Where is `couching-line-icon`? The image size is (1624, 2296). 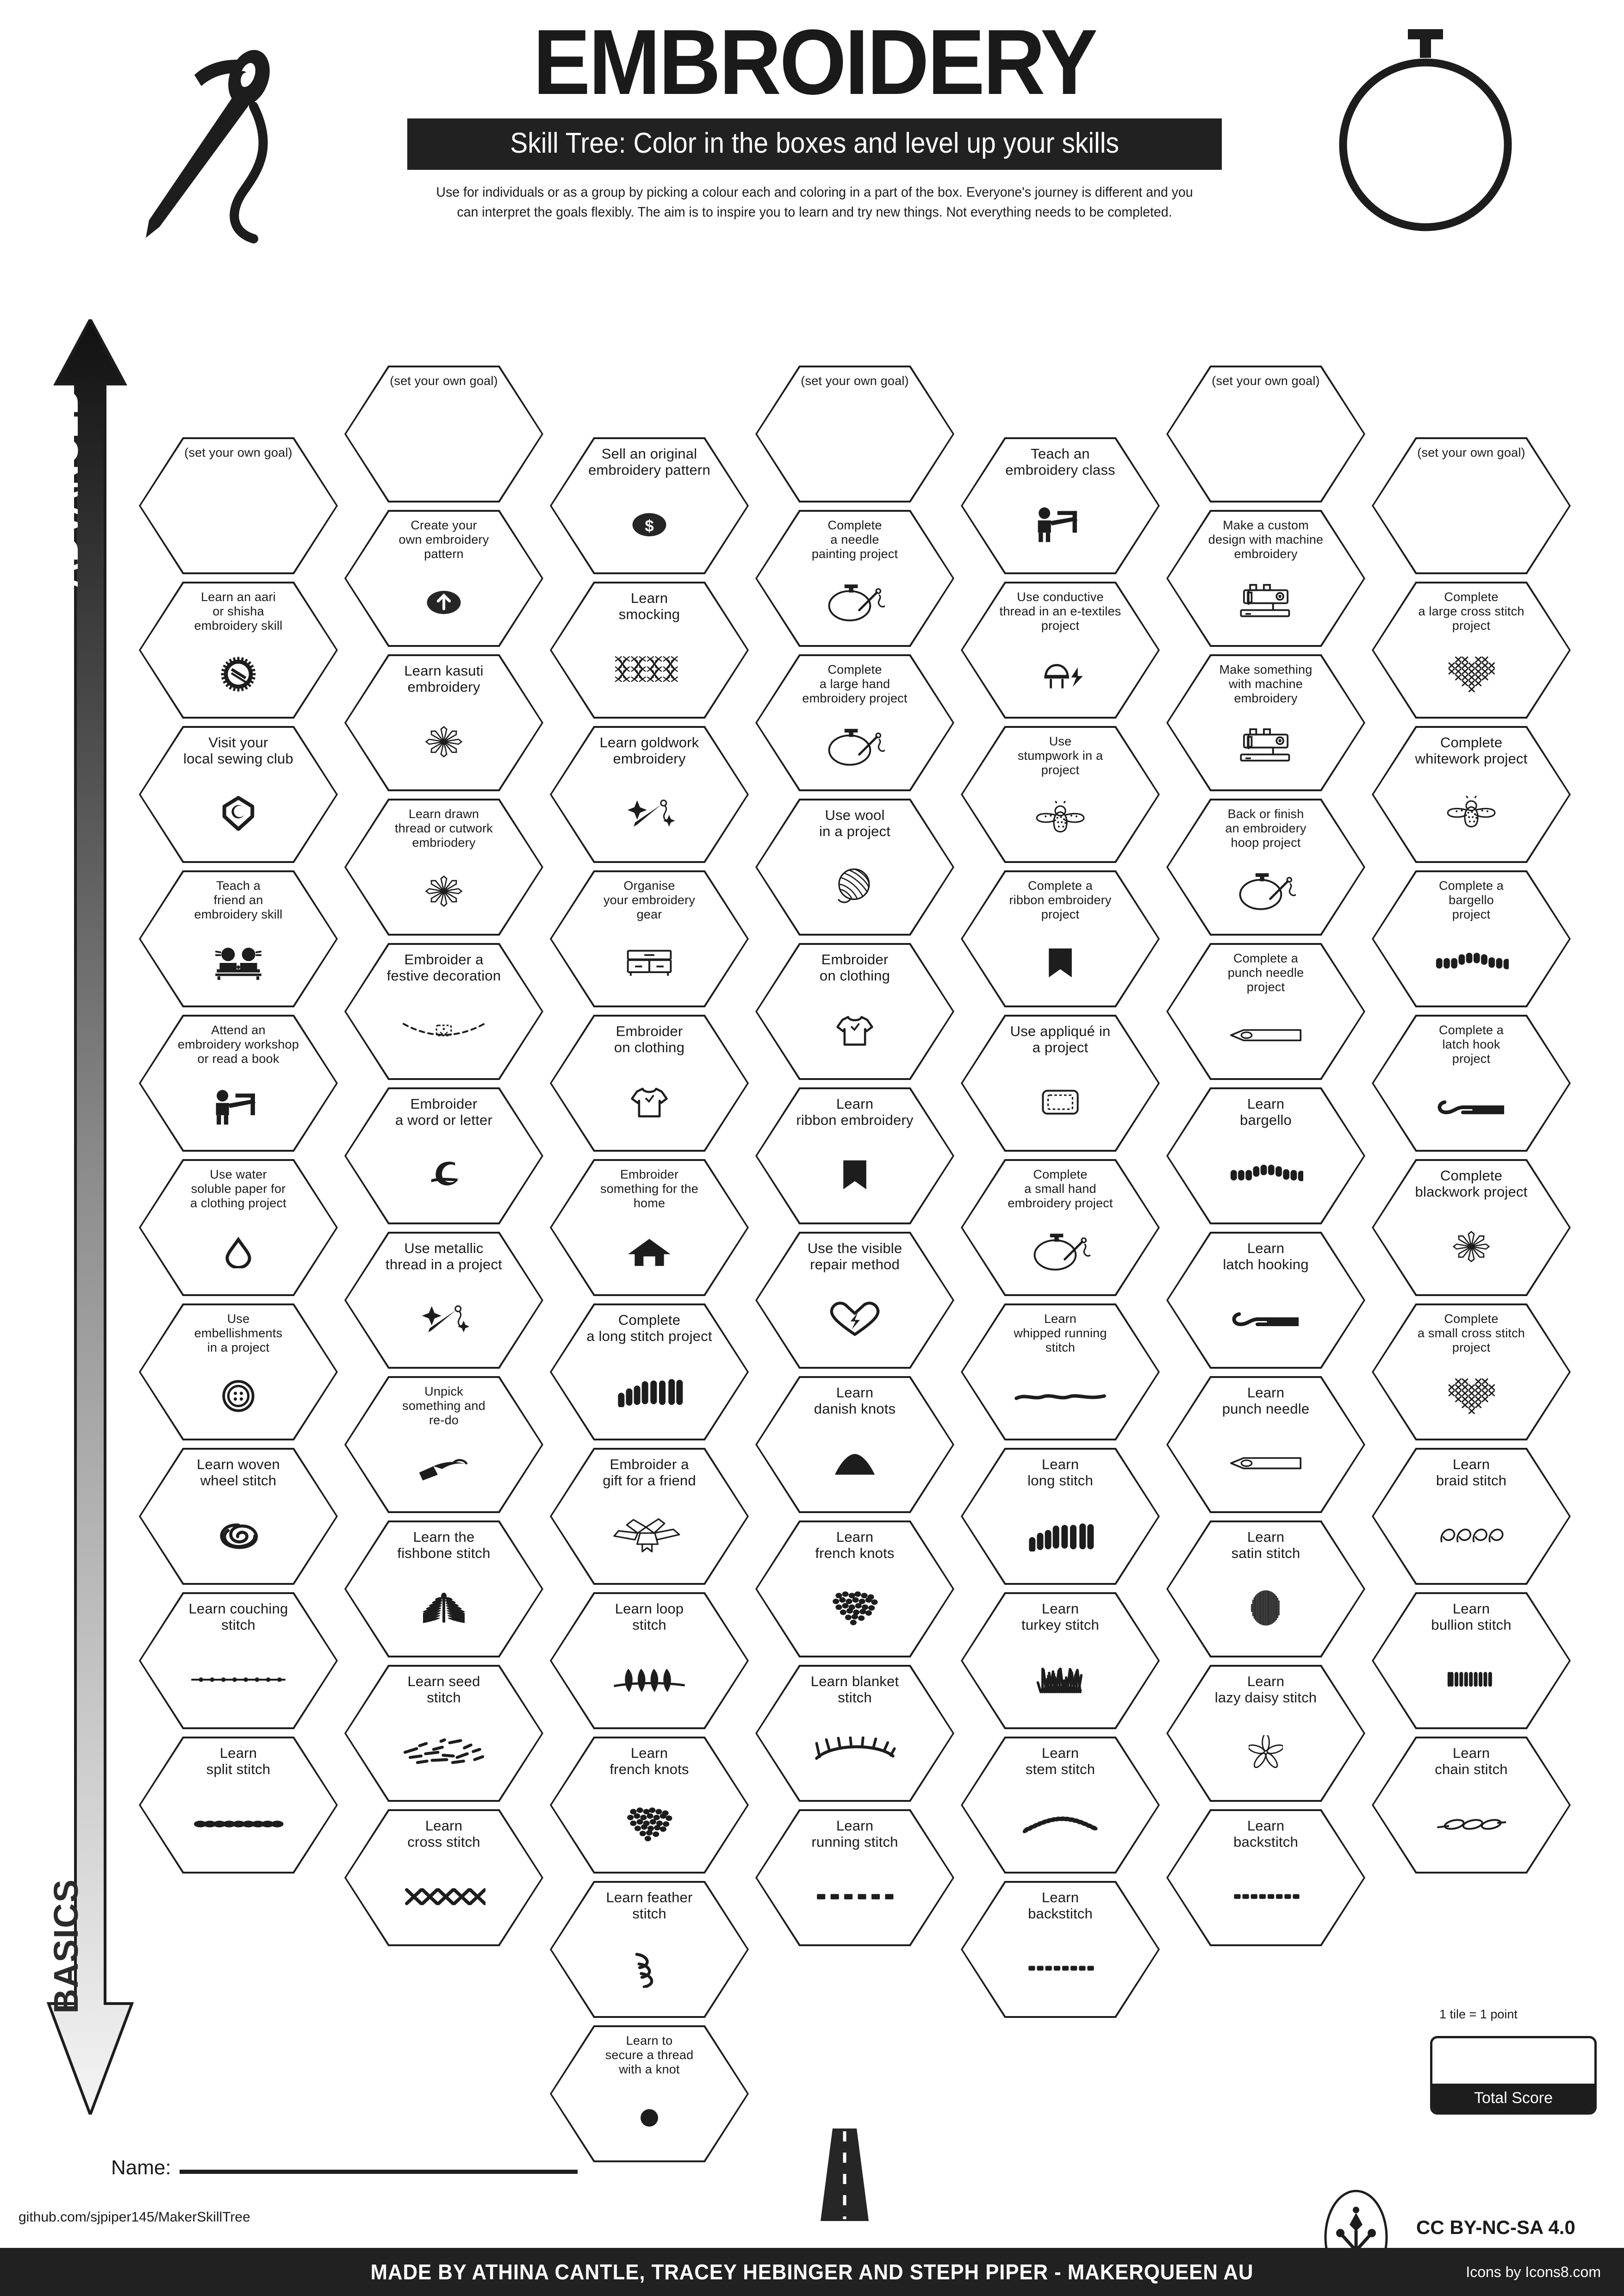
couching-line-icon is located at coordinates (238, 1680).